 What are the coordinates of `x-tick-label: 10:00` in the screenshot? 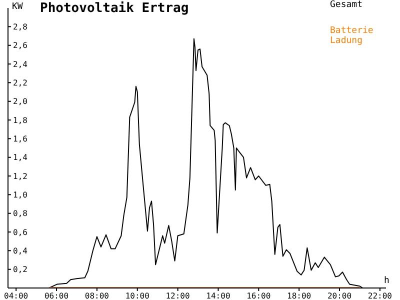 It's located at (137, 296).